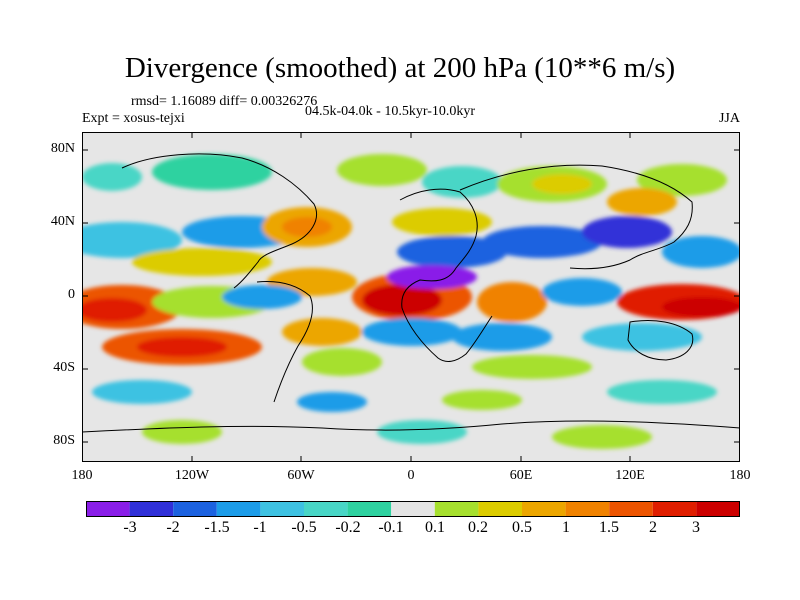 This screenshot has height=600, width=800. I want to click on lat-label-40n: 40N, so click(62, 221).